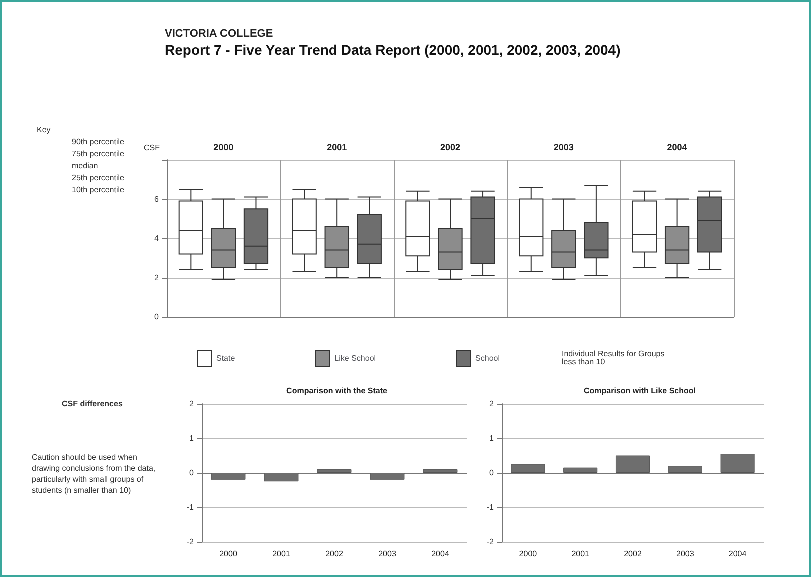 The height and width of the screenshot is (577, 811). Describe the element at coordinates (355, 358) in the screenshot. I see `legend-label: Like School` at that location.